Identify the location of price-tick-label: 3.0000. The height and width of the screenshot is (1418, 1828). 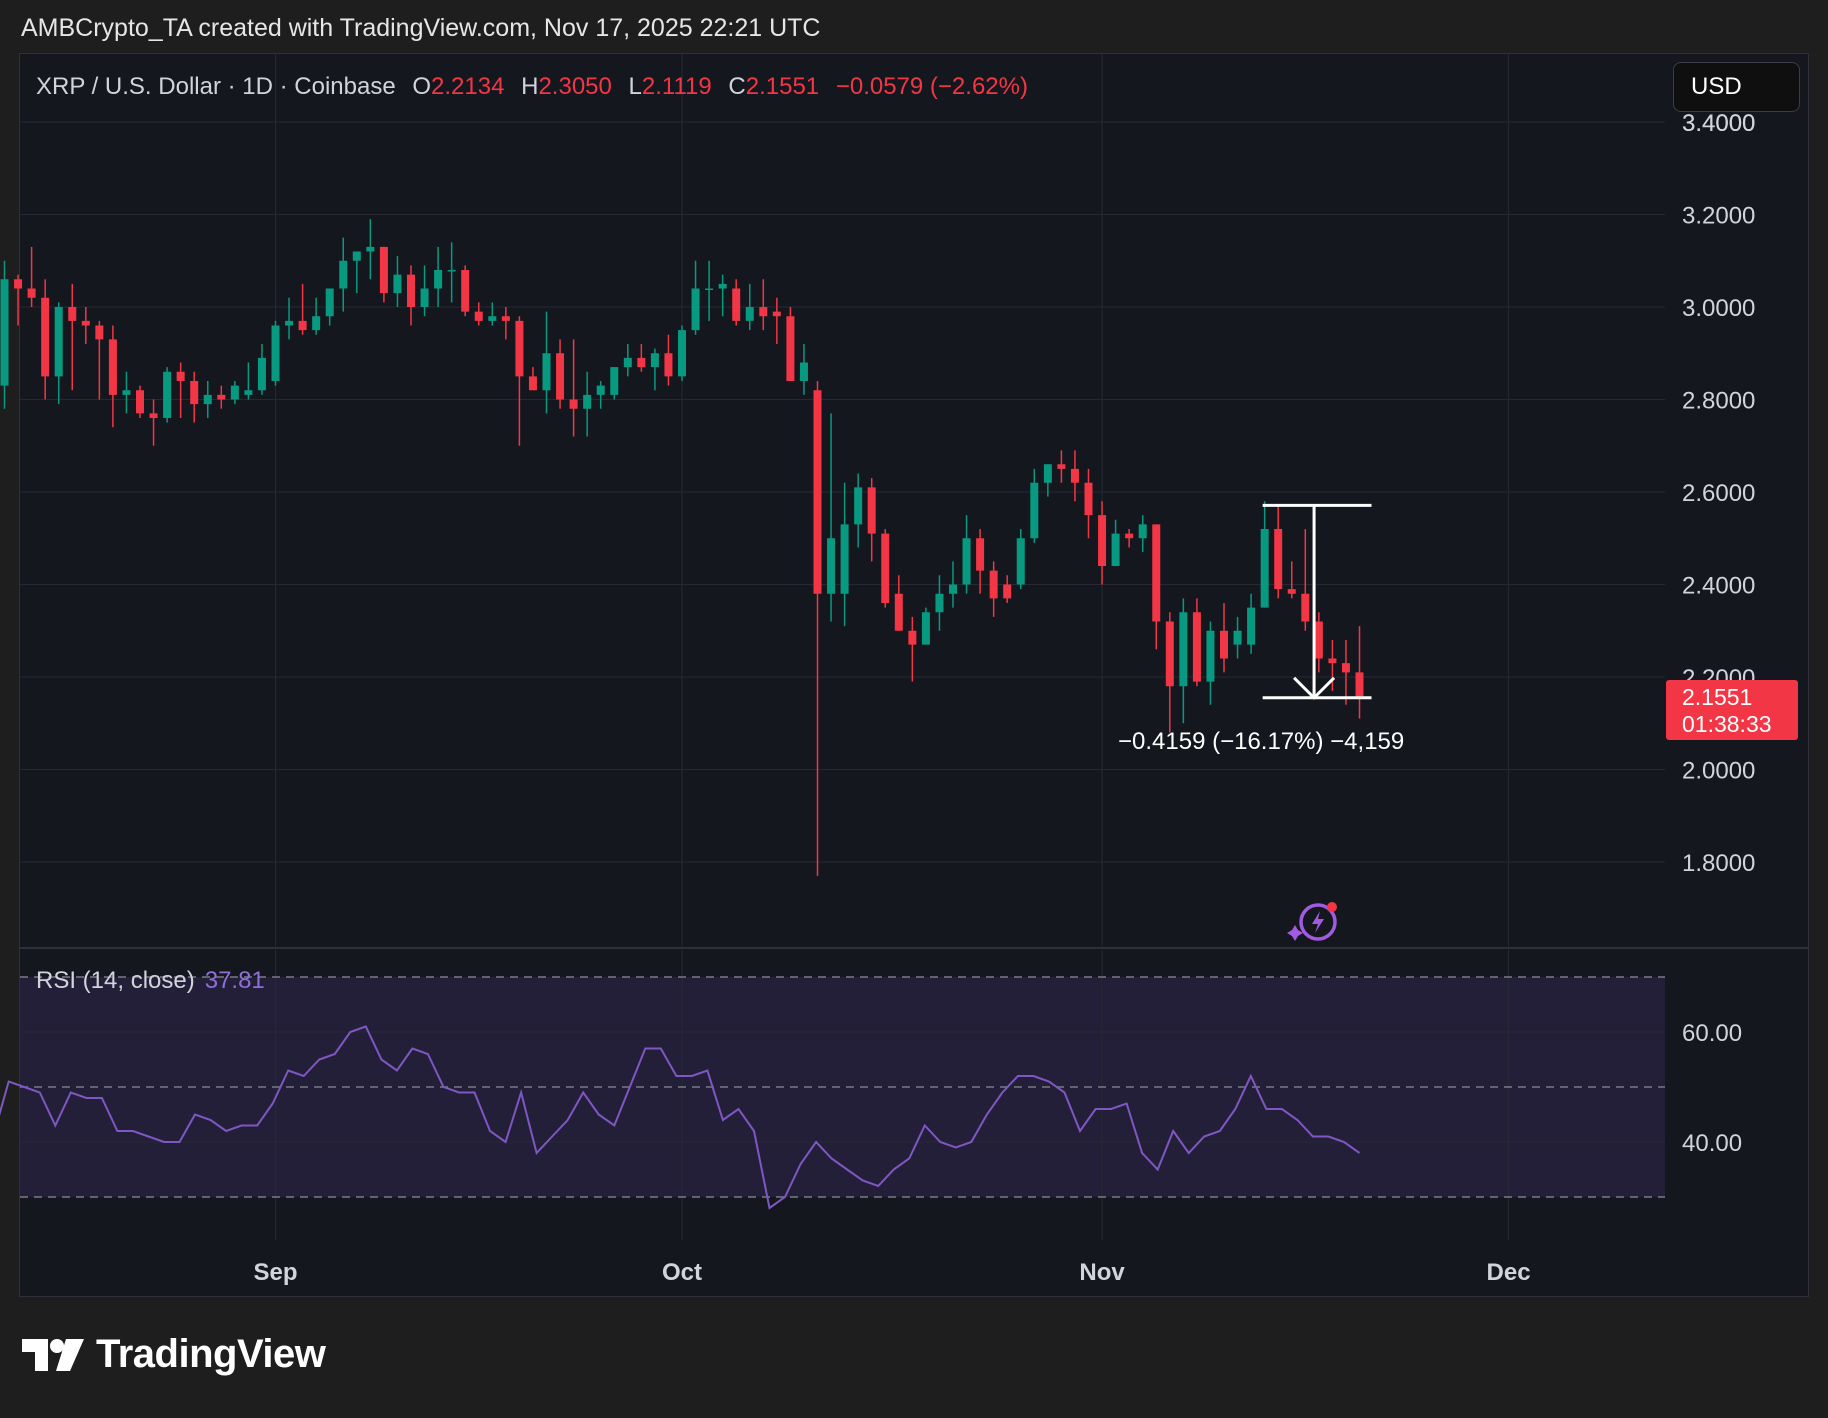
(1718, 308).